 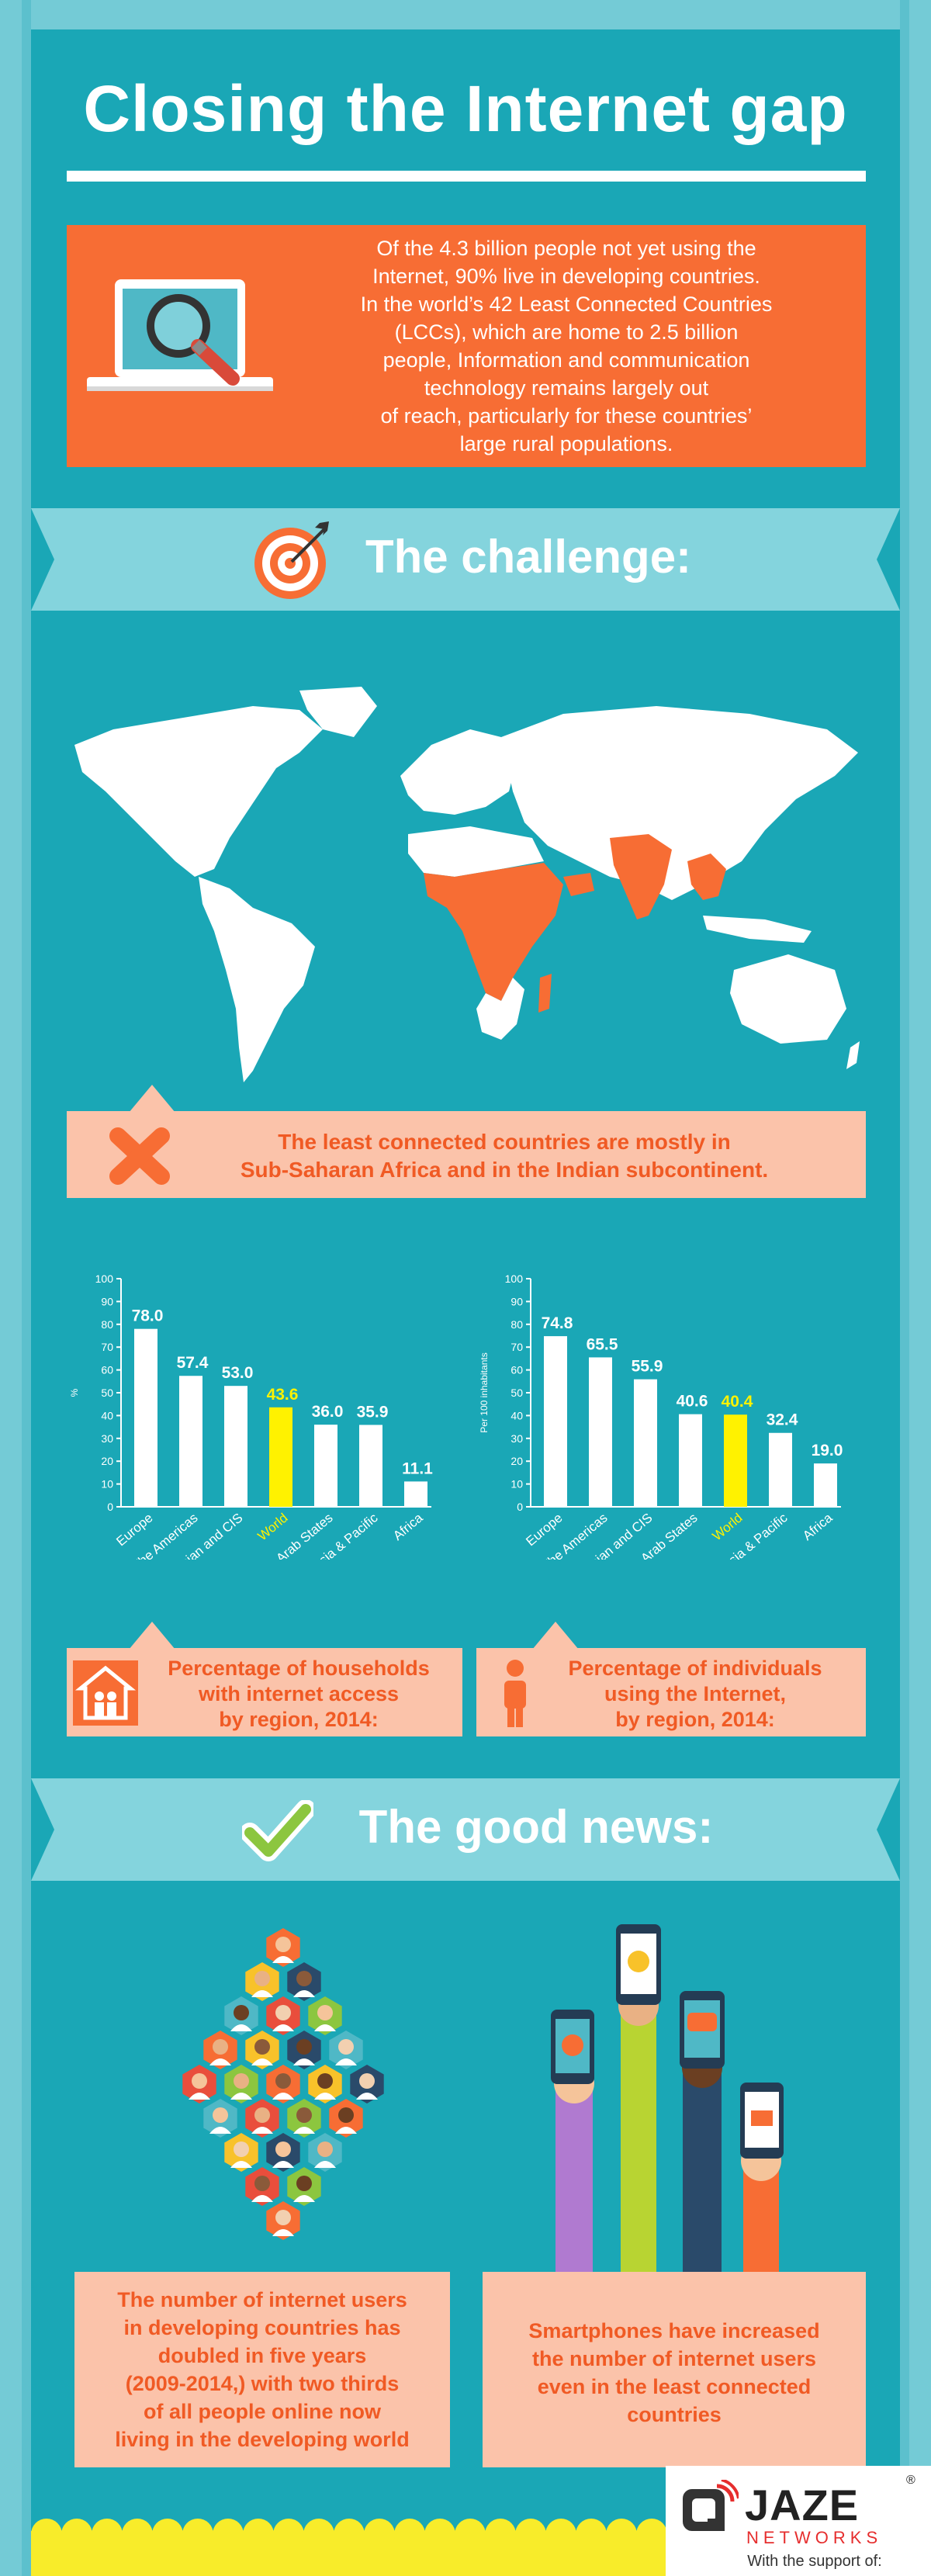 What do you see at coordinates (555, 1636) in the screenshot?
I see `individuals-caption-pointer` at bounding box center [555, 1636].